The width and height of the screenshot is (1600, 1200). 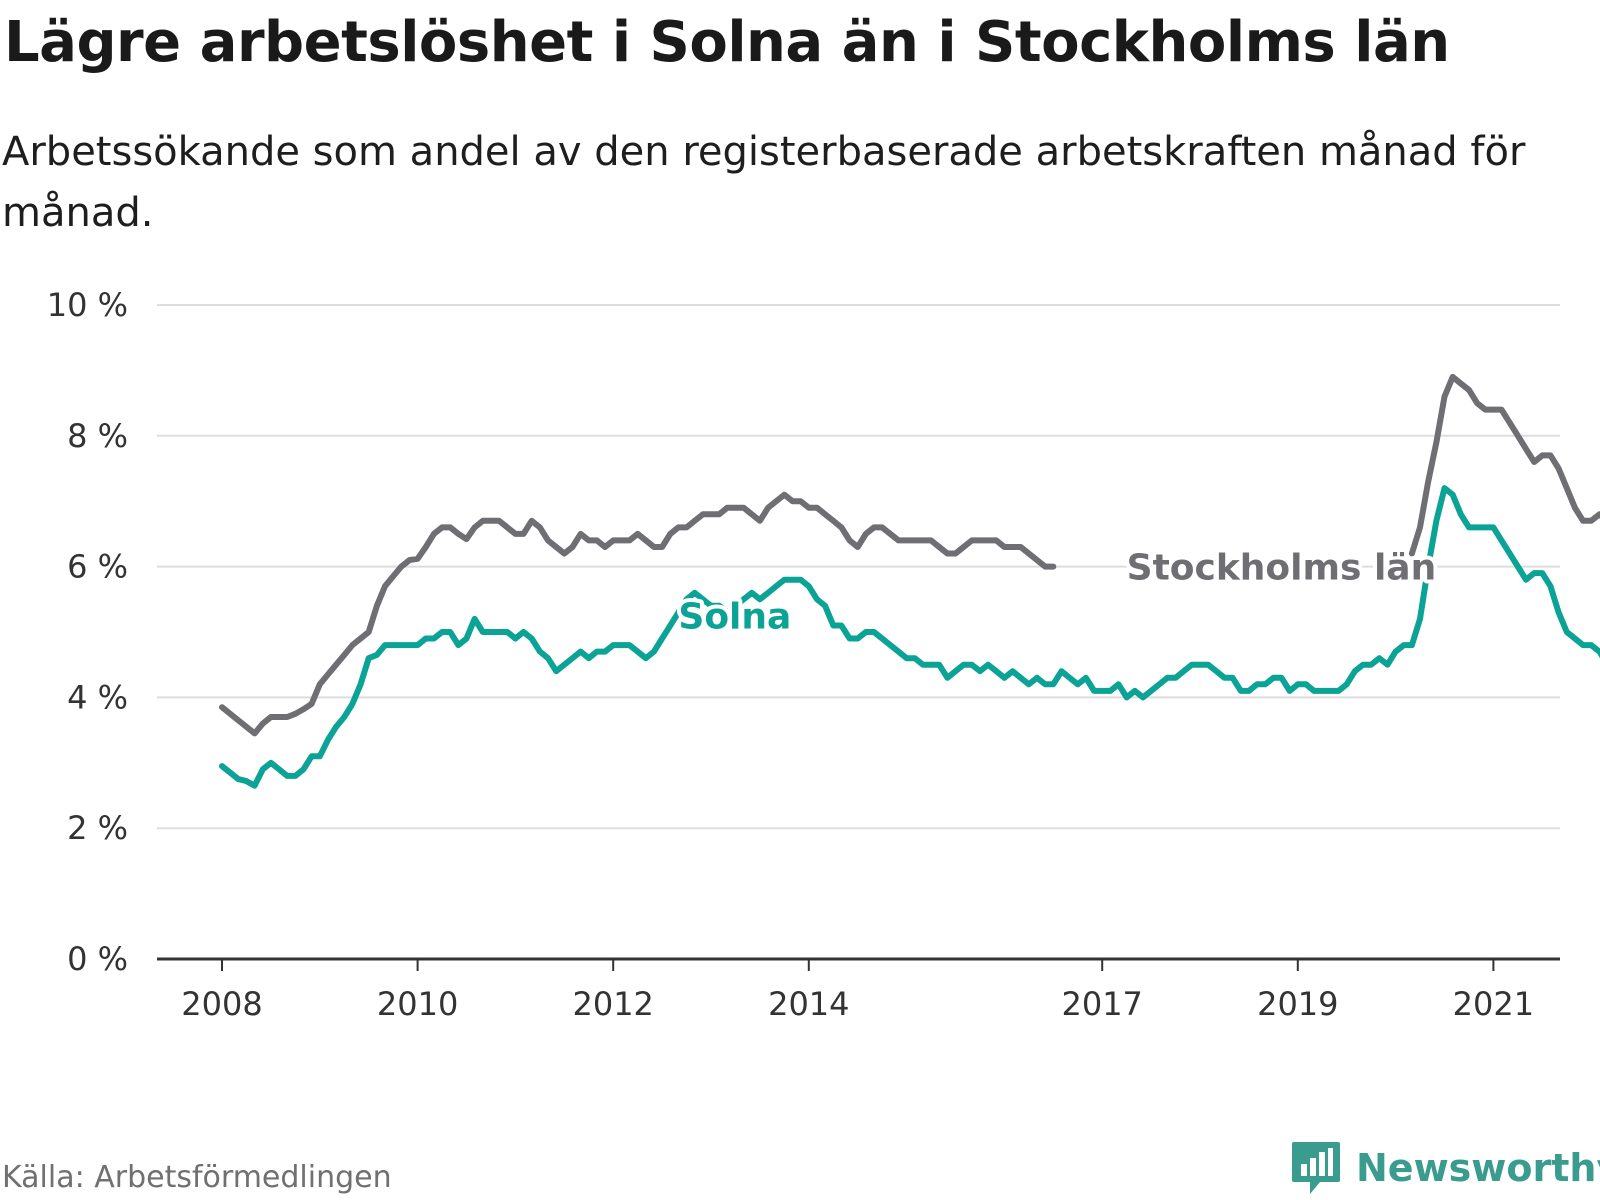 What do you see at coordinates (1478, 1168) in the screenshot?
I see `brand-name: Newsworthy` at bounding box center [1478, 1168].